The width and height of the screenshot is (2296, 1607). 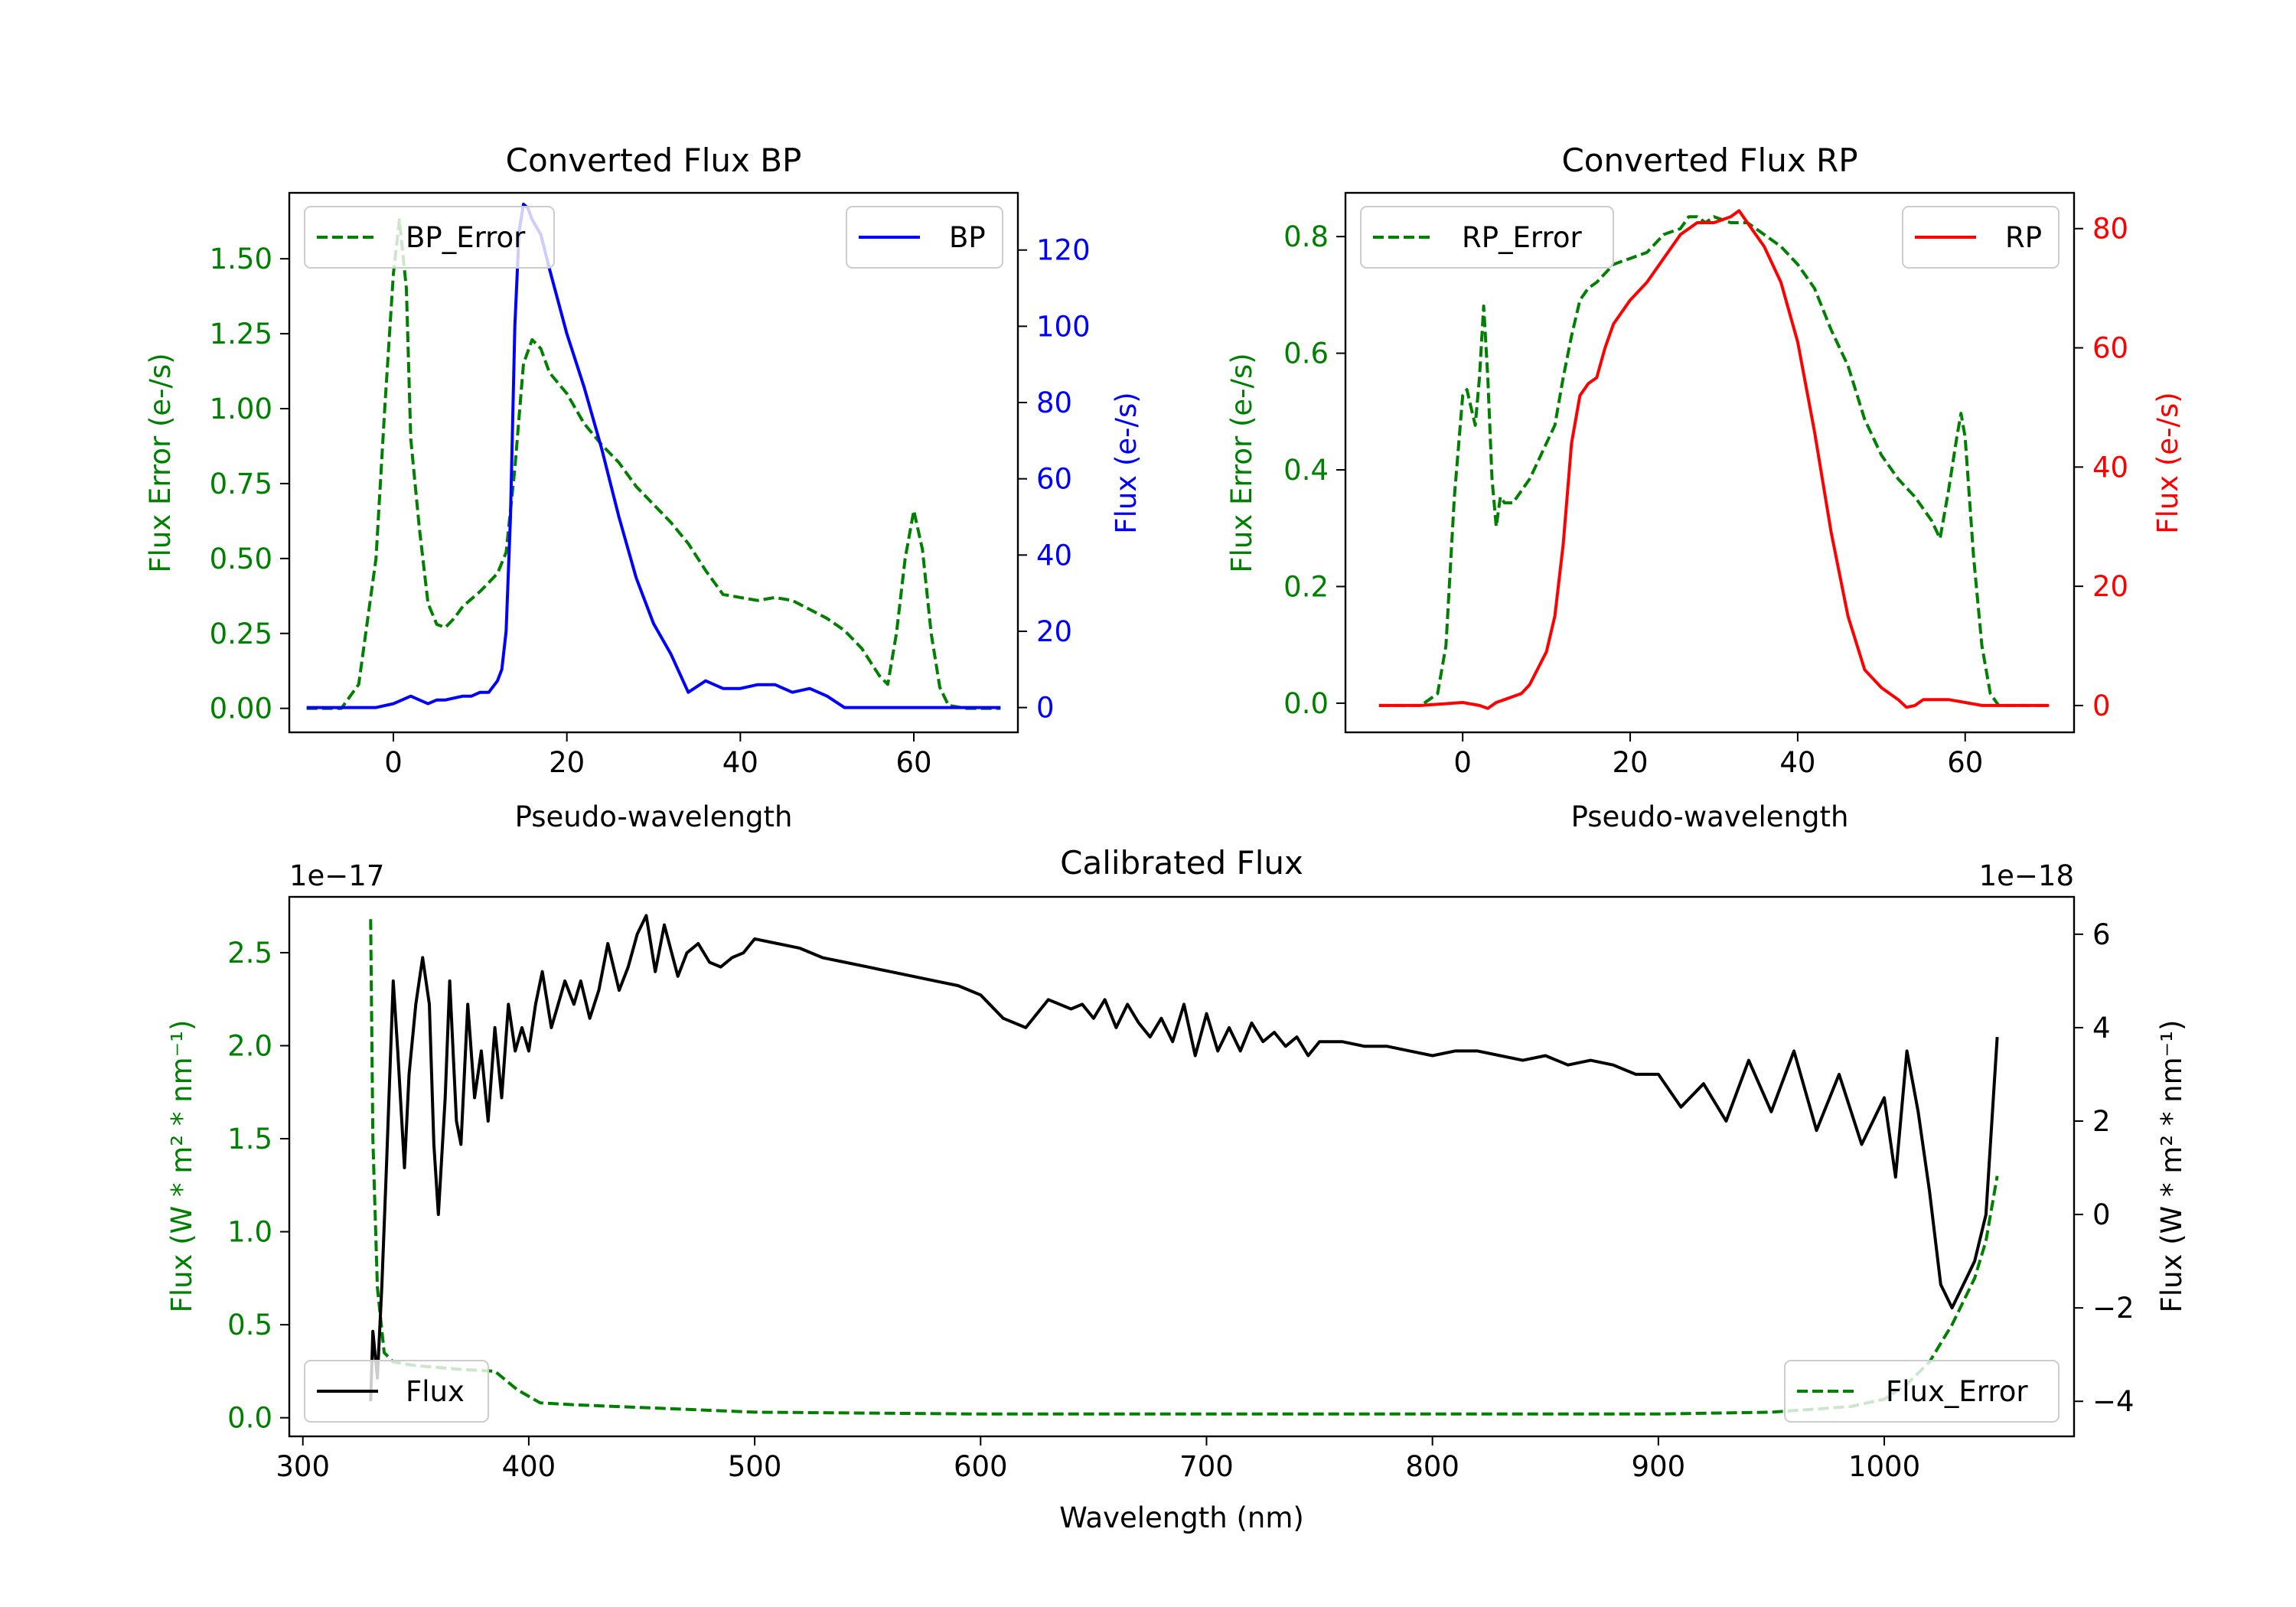 What do you see at coordinates (241, 559) in the screenshot?
I see `bp-left-tick-label: 0.50` at bounding box center [241, 559].